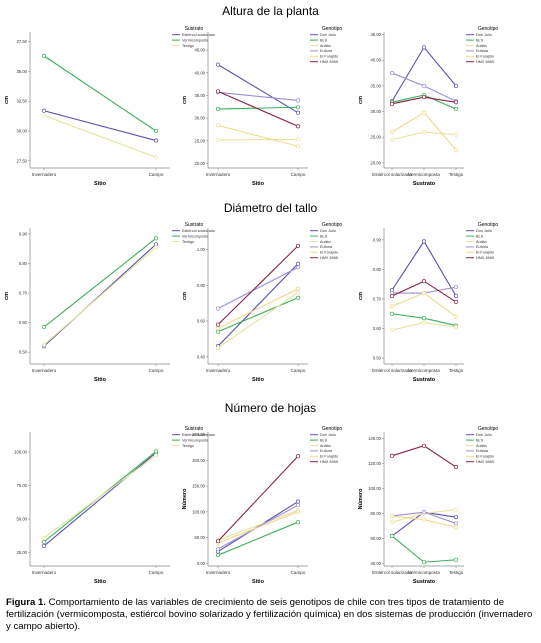  I want to click on y-tick-label: 50.00, so click(22, 519).